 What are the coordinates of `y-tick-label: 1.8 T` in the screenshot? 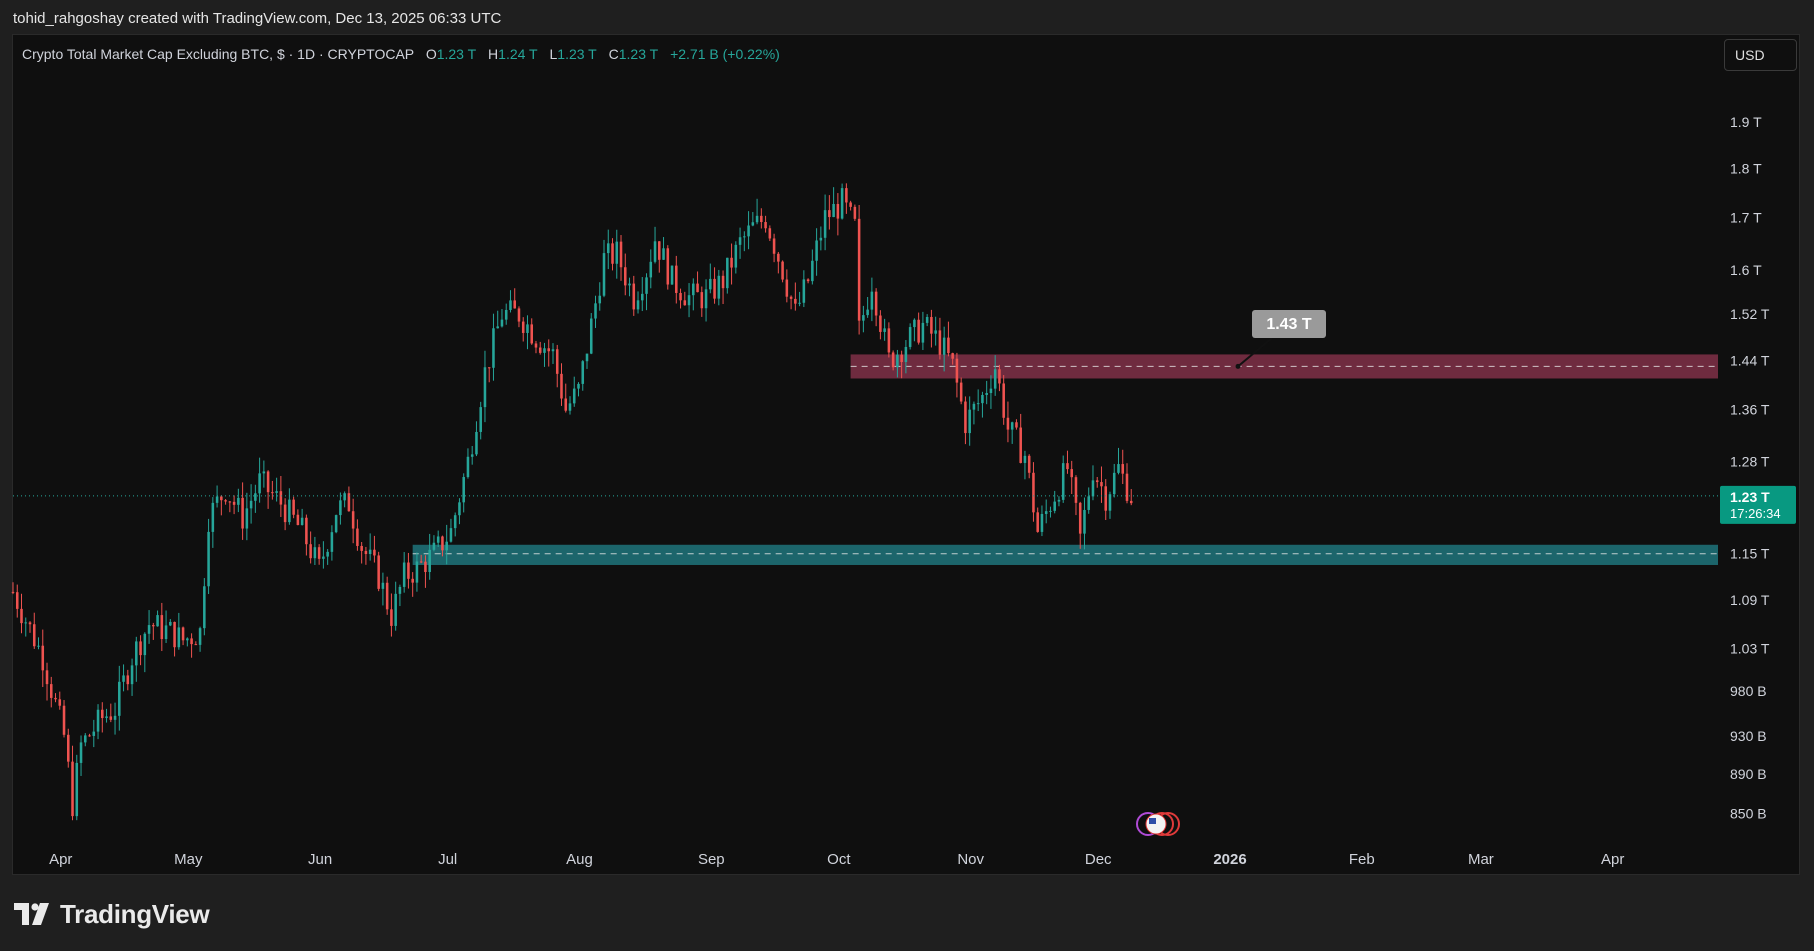 It's located at (1746, 169).